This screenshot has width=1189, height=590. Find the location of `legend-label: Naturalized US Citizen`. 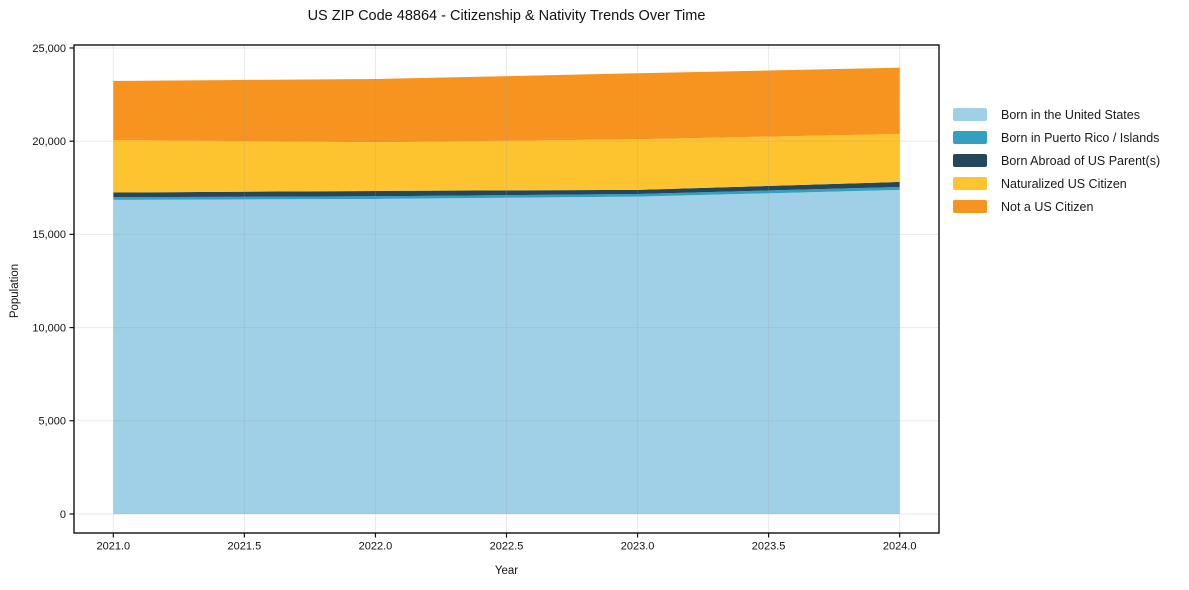

legend-label: Naturalized US Citizen is located at coordinates (1064, 183).